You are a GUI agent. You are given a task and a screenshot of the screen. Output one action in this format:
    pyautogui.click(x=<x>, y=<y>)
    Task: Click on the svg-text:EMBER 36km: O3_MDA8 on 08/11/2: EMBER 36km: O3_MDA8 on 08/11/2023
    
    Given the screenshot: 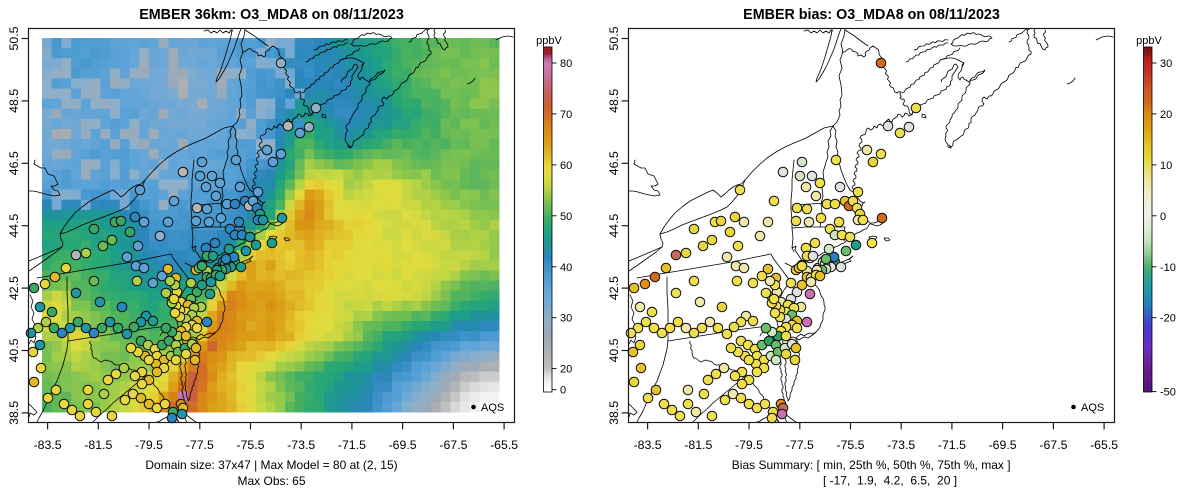 What is the action you would take?
    pyautogui.click(x=271, y=15)
    